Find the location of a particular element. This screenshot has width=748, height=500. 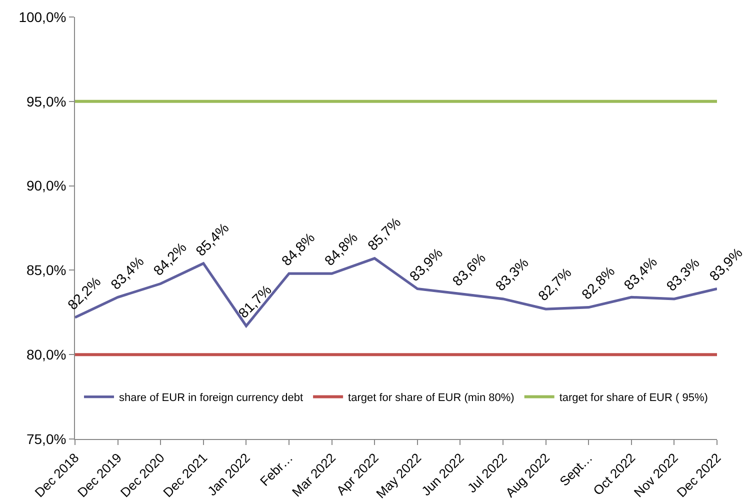

y-tick-label: 90,0% is located at coordinates (46, 186).